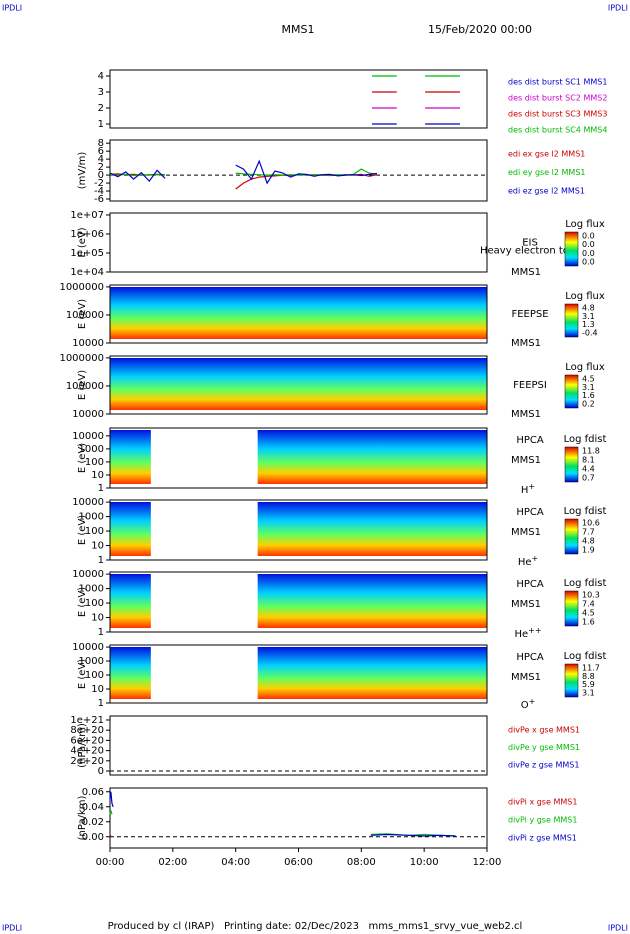 This screenshot has width=630, height=934. I want to click on colorbar-tick-label: 11.8, so click(591, 451).